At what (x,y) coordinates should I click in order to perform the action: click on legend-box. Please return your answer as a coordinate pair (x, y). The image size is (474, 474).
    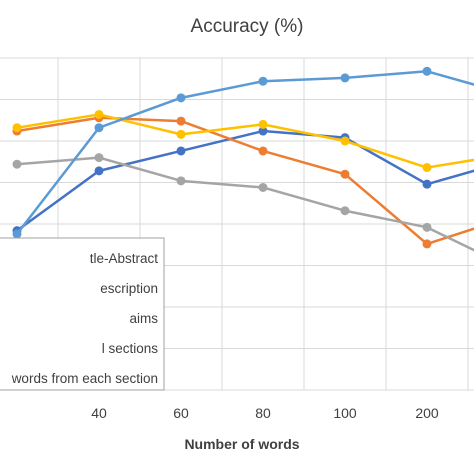
    Looking at the image, I should click on (82, 314).